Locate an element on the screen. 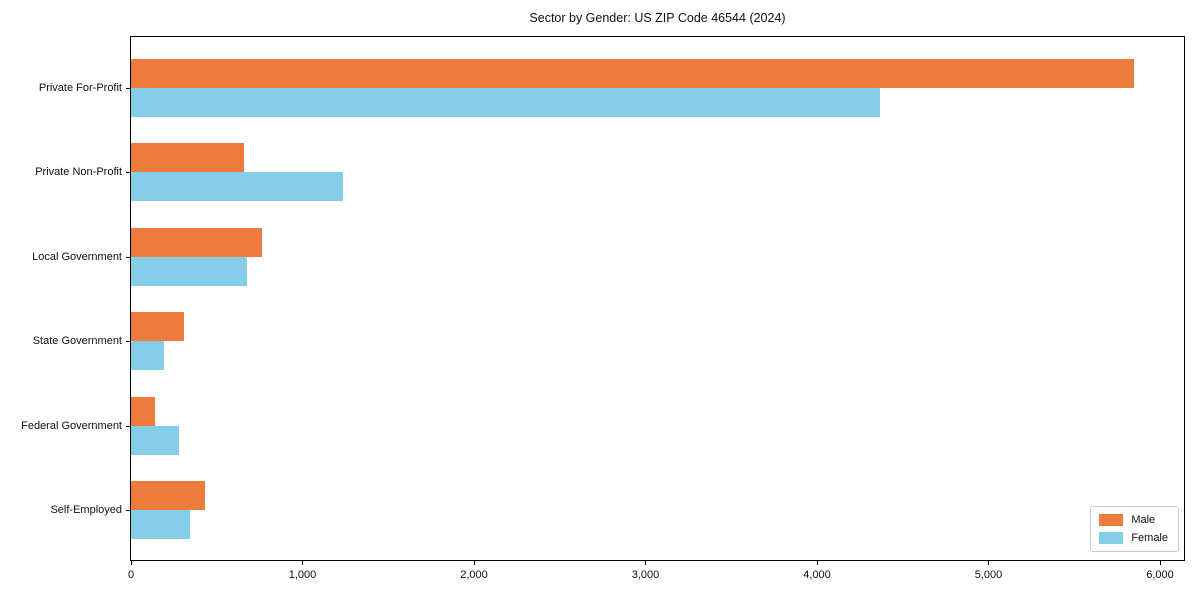 The image size is (1200, 600). y-tick-label-private-non-profit: Private Non-Profit is located at coordinates (78, 172).